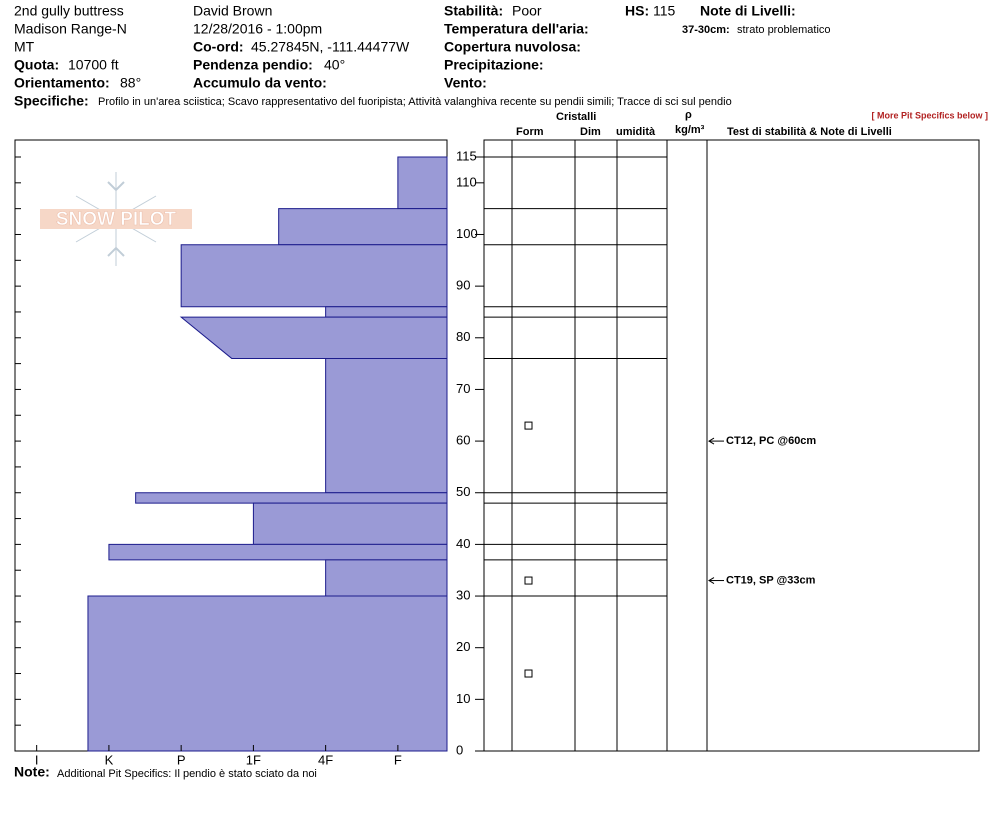 The image size is (994, 840). What do you see at coordinates (463, 491) in the screenshot?
I see `y-tick-label: 50` at bounding box center [463, 491].